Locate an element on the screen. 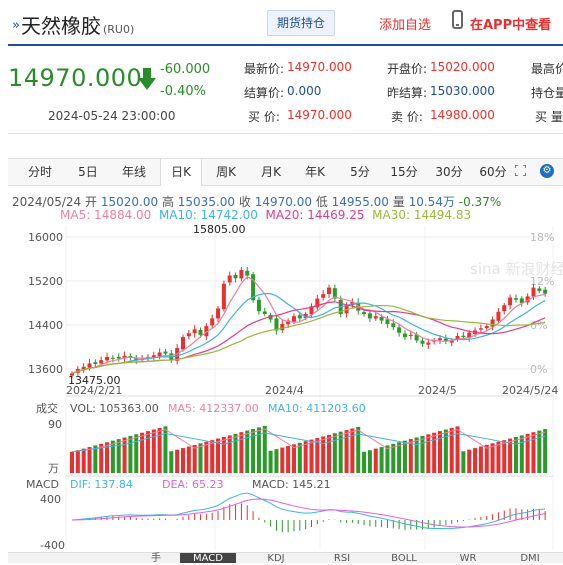  macd-dea-line is located at coordinates (308, 513).